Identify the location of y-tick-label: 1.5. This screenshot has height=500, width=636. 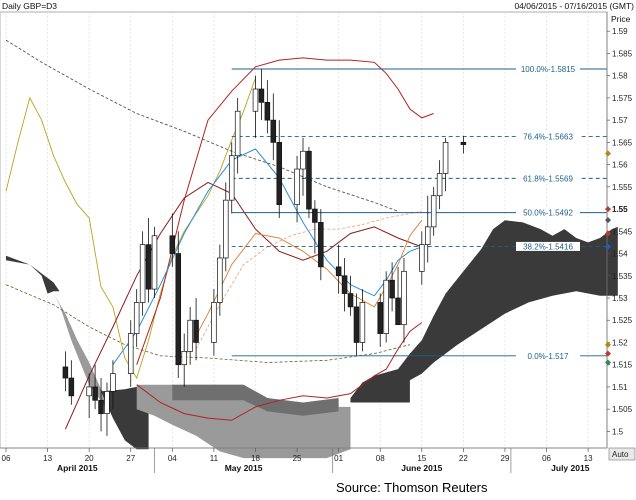
(618, 431).